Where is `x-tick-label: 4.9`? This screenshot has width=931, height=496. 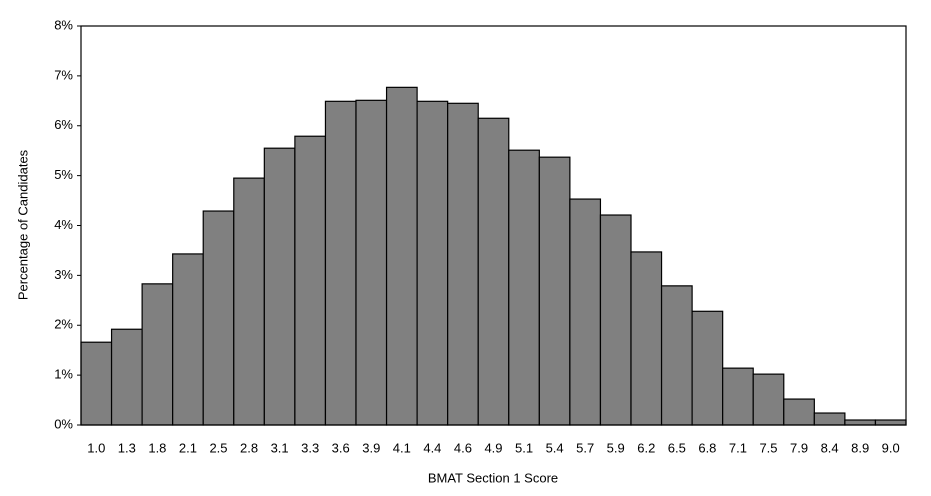 x-tick-label: 4.9 is located at coordinates (493, 447).